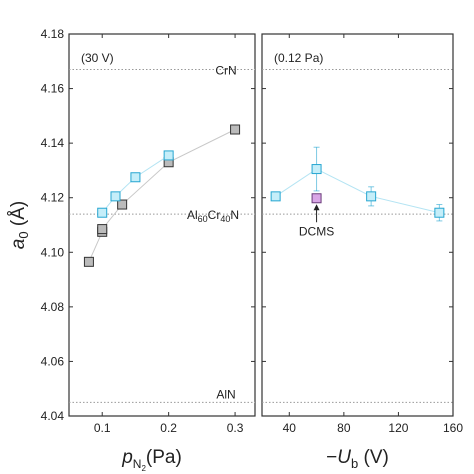 The width and height of the screenshot is (474, 474). Describe the element at coordinates (18, 244) in the screenshot. I see `y-title-main: a` at that location.